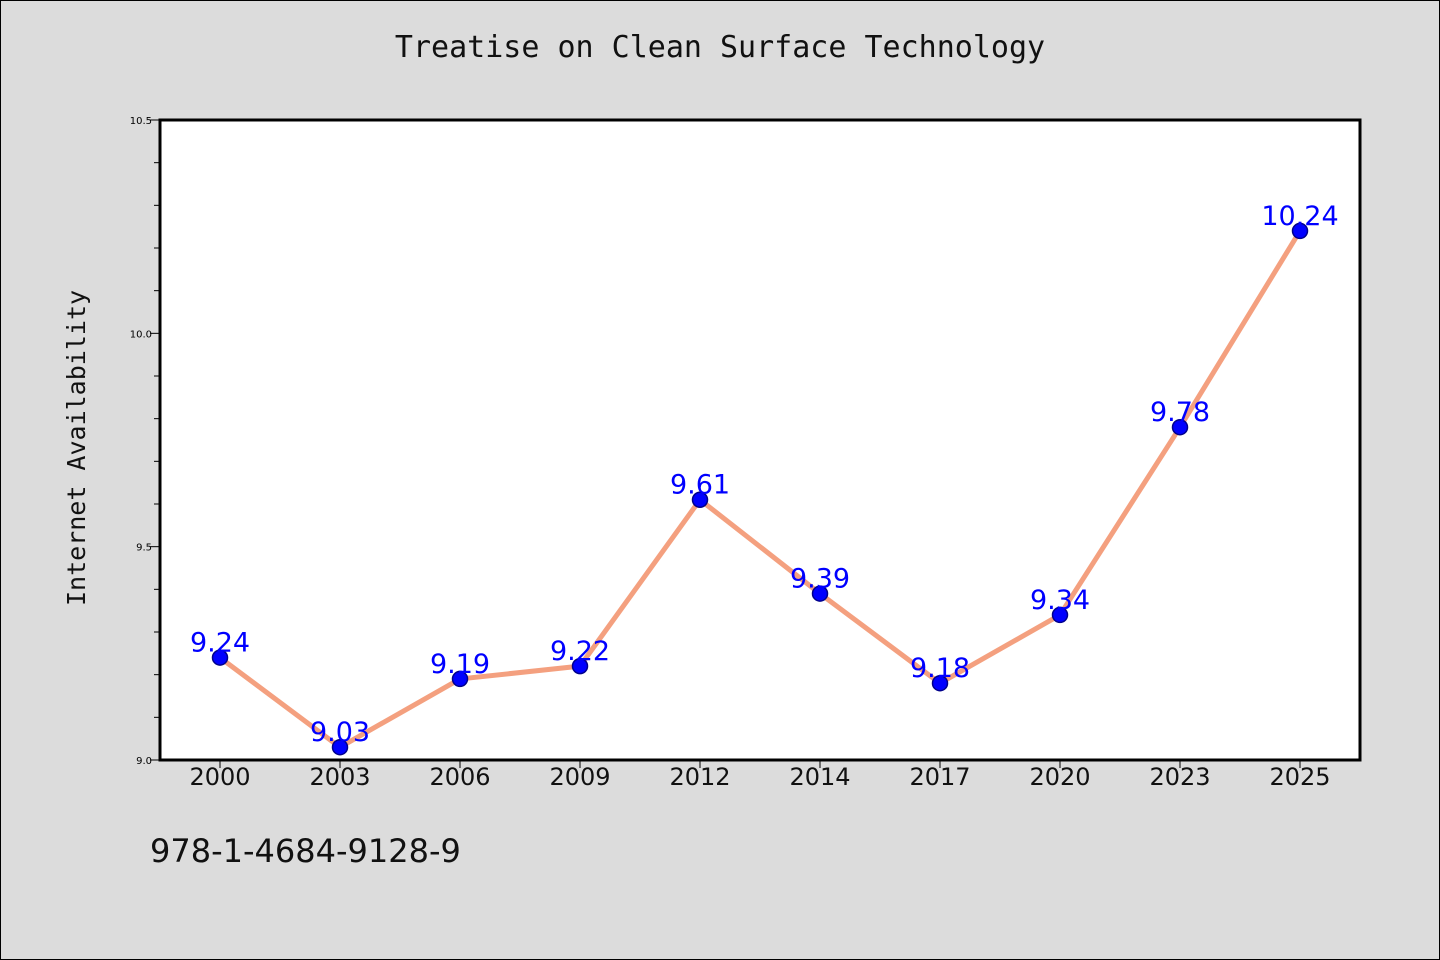 This screenshot has height=960, width=1440. I want to click on x-tick-label: 2014, so click(819, 777).